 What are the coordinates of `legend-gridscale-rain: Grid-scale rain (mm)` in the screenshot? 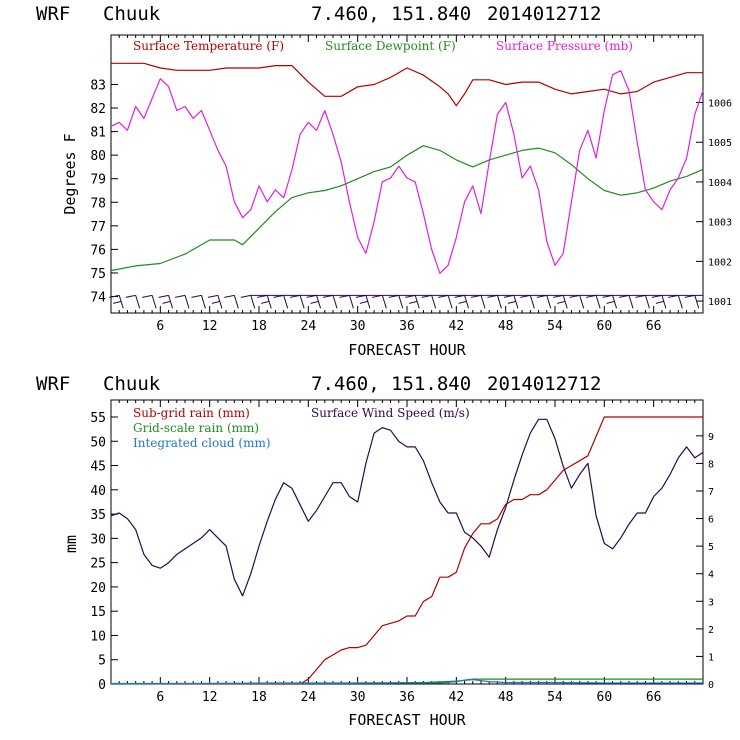 It's located at (196, 428).